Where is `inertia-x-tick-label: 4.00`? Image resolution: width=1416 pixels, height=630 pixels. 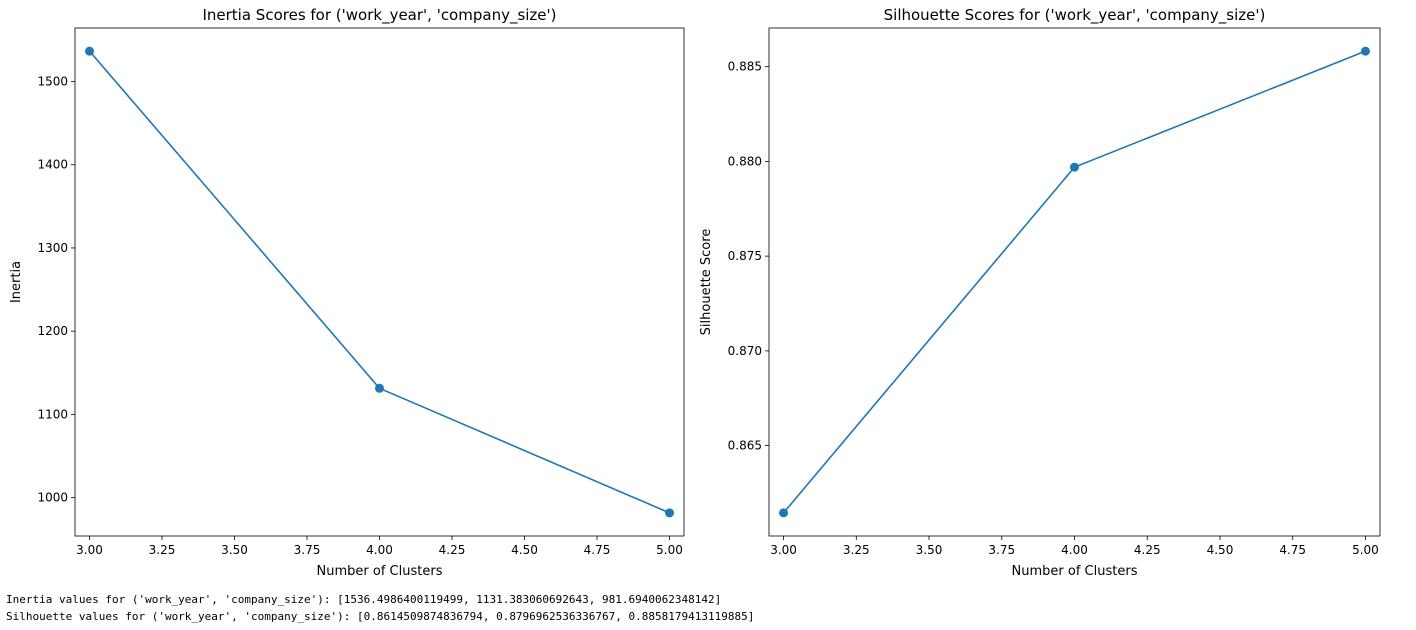
inertia-x-tick-label: 4.00 is located at coordinates (379, 550).